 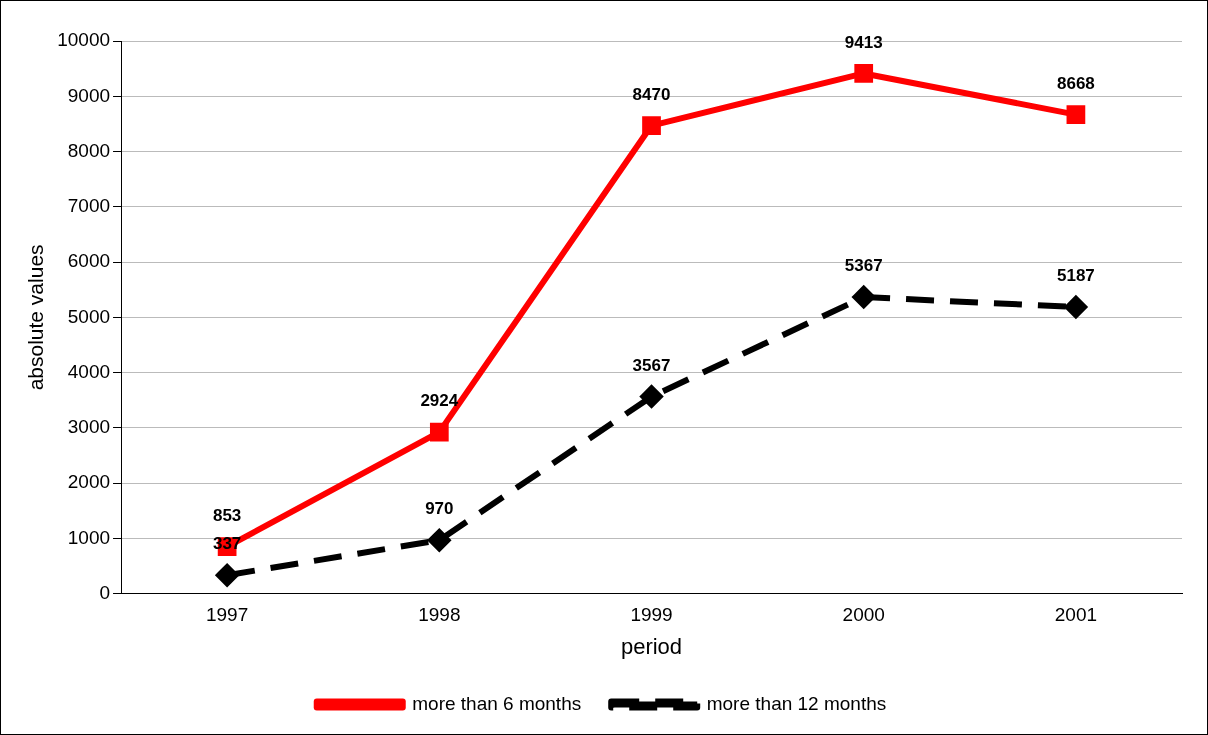 What do you see at coordinates (89, 150) in the screenshot?
I see `y-tick-label: 8000` at bounding box center [89, 150].